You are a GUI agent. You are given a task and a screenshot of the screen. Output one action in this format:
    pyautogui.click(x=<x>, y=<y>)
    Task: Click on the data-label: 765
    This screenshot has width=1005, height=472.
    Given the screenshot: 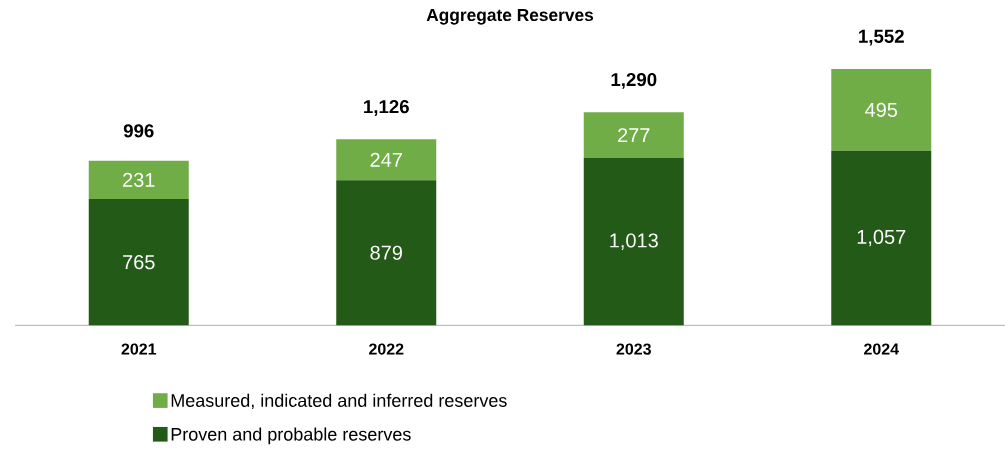 What is the action you would take?
    pyautogui.click(x=139, y=262)
    